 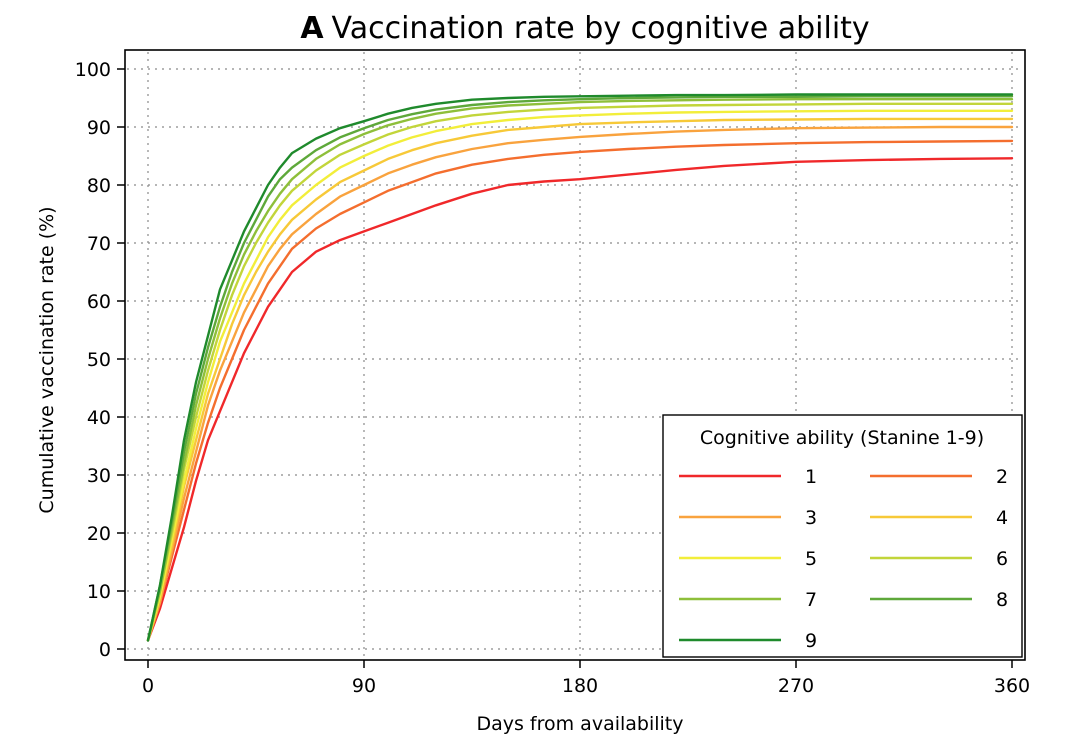 What do you see at coordinates (1002, 559) in the screenshot?
I see `legend-label-6: 6` at bounding box center [1002, 559].